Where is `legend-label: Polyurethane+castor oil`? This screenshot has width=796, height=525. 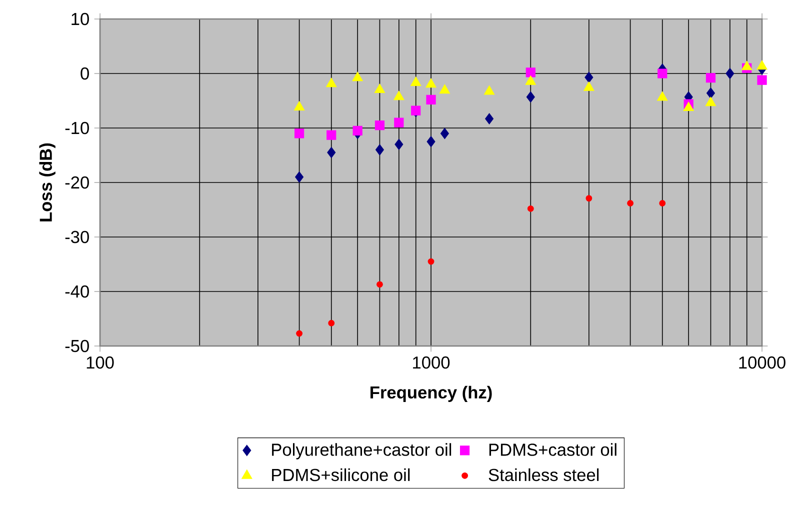
legend-label: Polyurethane+castor oil is located at coordinates (362, 451).